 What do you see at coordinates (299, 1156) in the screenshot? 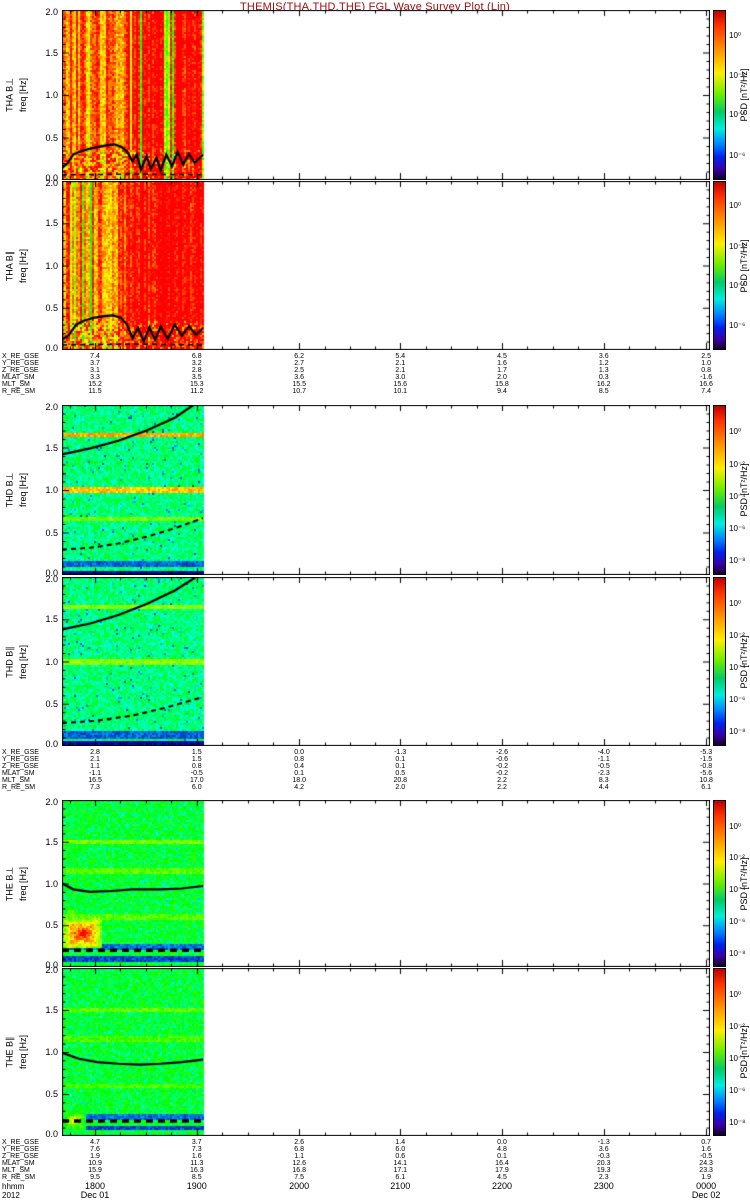
I see `ephemeris-value: 1.1` at bounding box center [299, 1156].